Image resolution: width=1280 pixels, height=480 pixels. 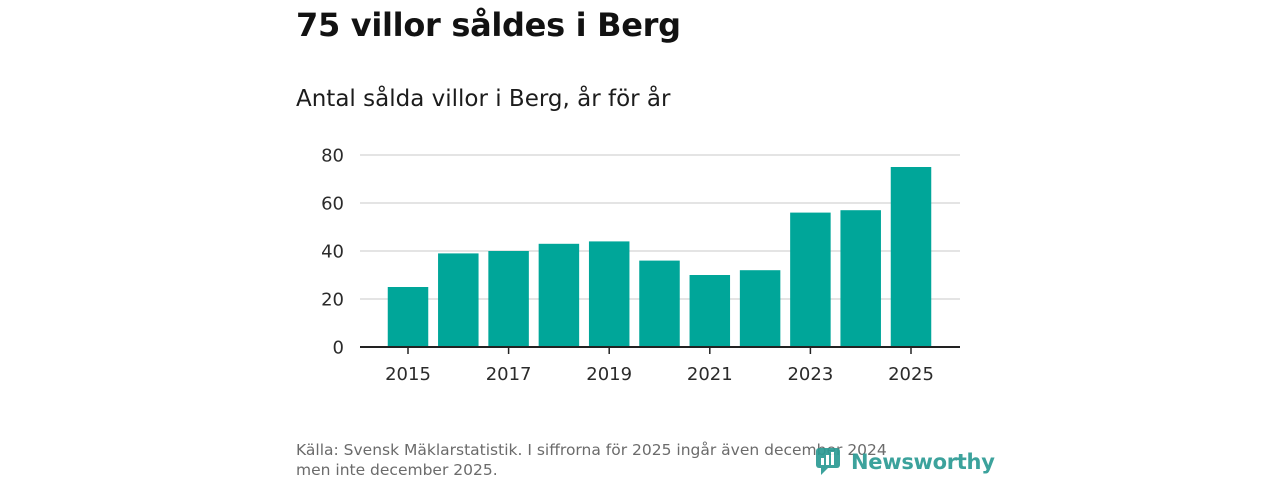 What do you see at coordinates (609, 374) in the screenshot?
I see `x-tick-label-2019: 2019` at bounding box center [609, 374].